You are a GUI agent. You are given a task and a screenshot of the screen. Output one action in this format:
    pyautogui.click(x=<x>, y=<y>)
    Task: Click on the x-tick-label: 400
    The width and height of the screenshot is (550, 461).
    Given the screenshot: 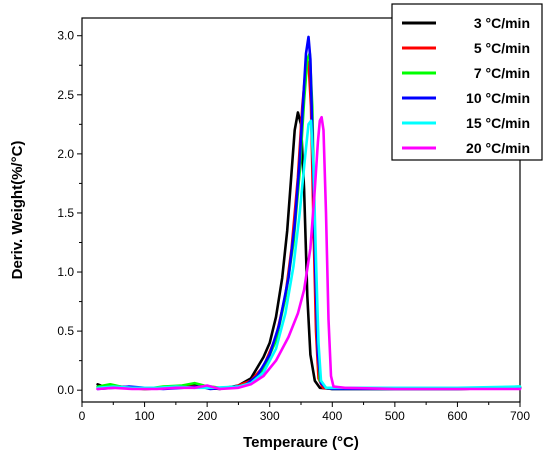 What is the action you would take?
    pyautogui.click(x=332, y=416)
    